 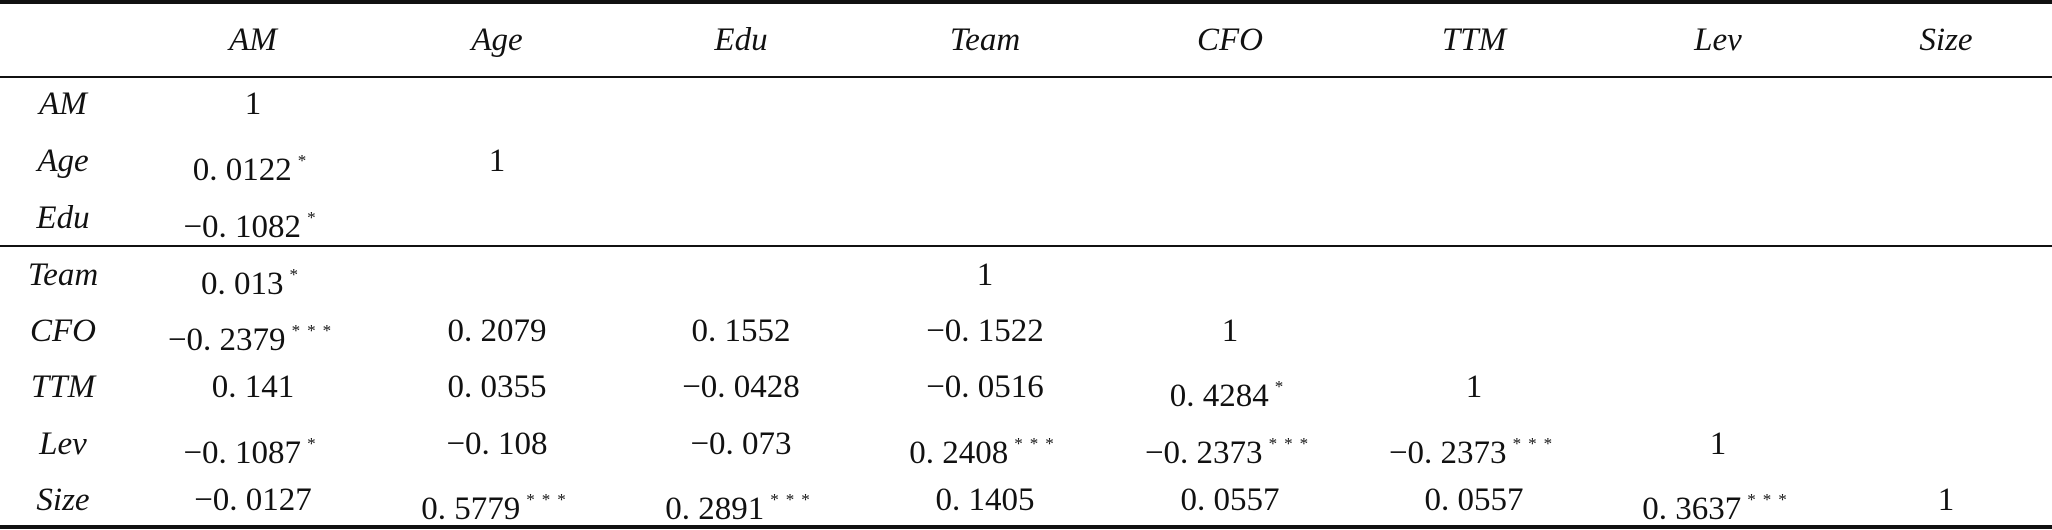 I want to click on table-cell: 0. 3637 ***, so click(x=1718, y=504).